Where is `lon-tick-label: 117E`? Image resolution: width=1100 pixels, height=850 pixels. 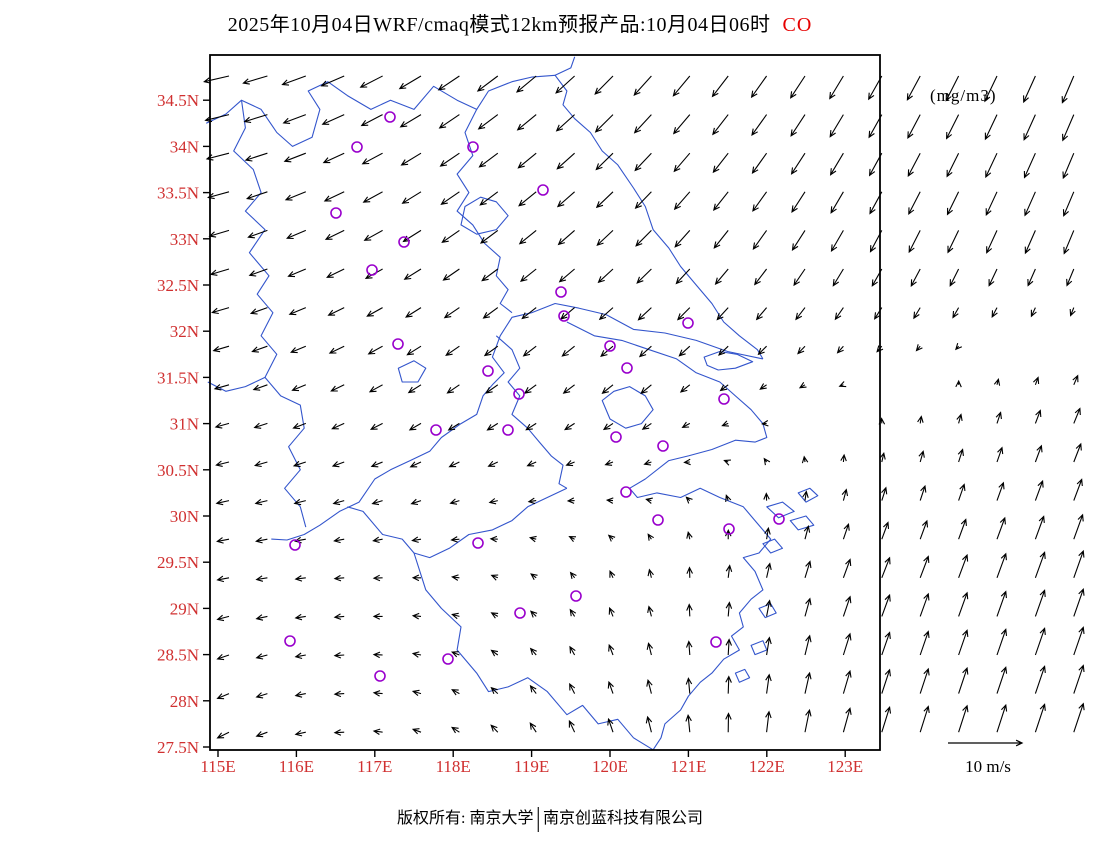
lon-tick-label: 117E is located at coordinates (374, 766).